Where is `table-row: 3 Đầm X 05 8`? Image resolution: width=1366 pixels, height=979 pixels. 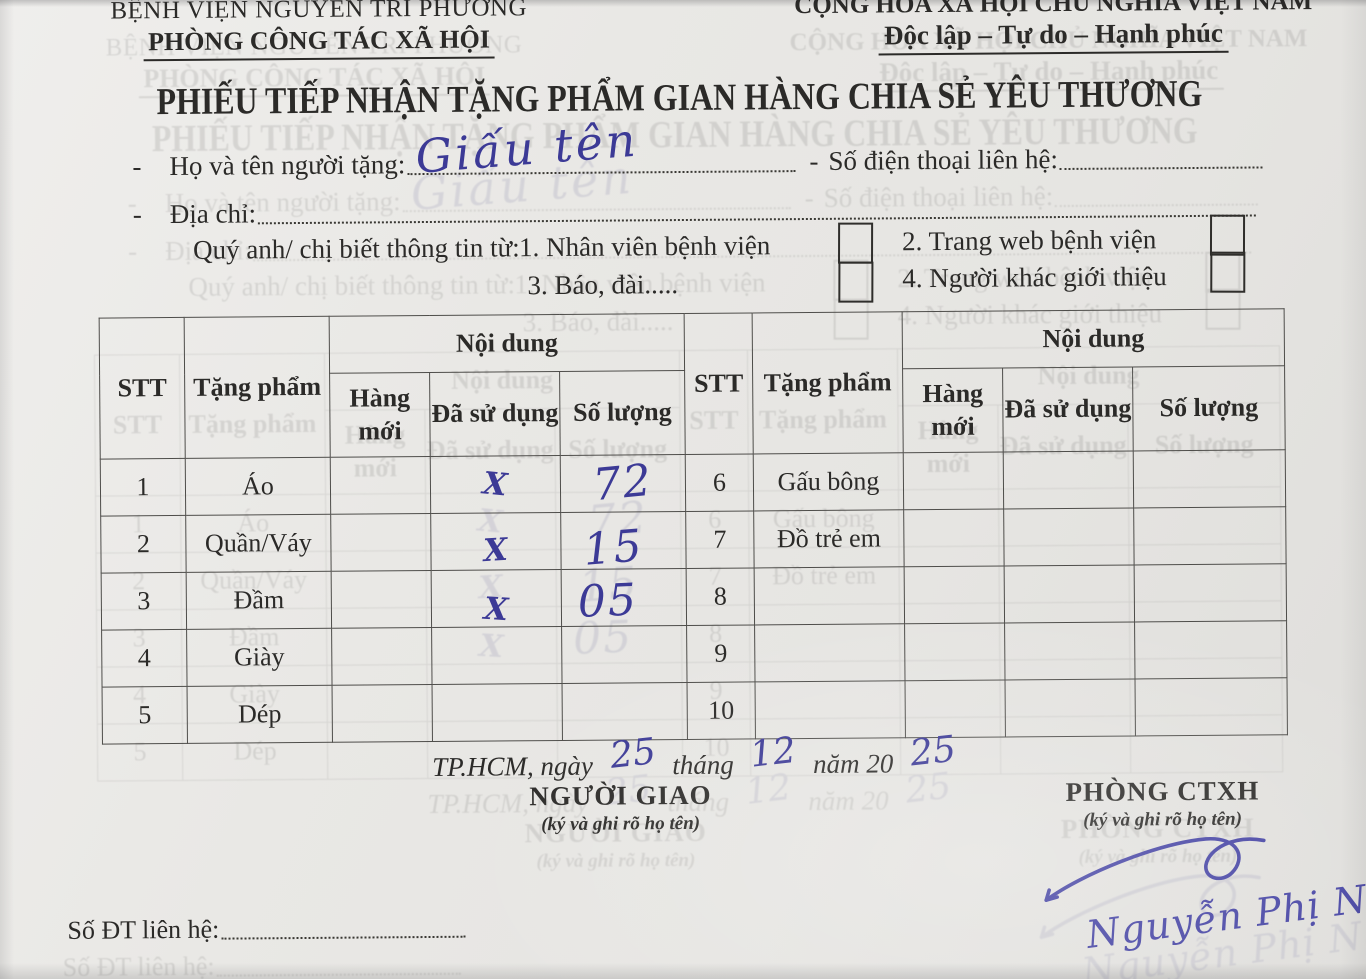 table-row: 3 Đầm X 05 8 is located at coordinates (694, 597).